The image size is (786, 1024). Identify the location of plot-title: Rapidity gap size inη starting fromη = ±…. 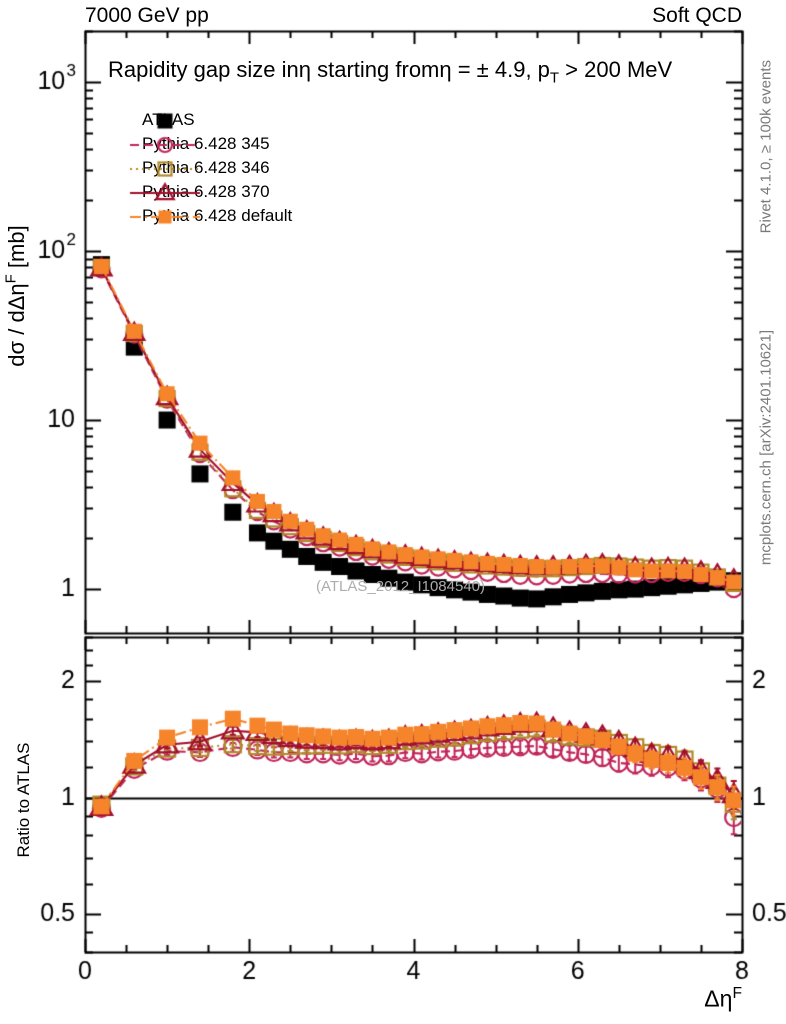
(390, 71).